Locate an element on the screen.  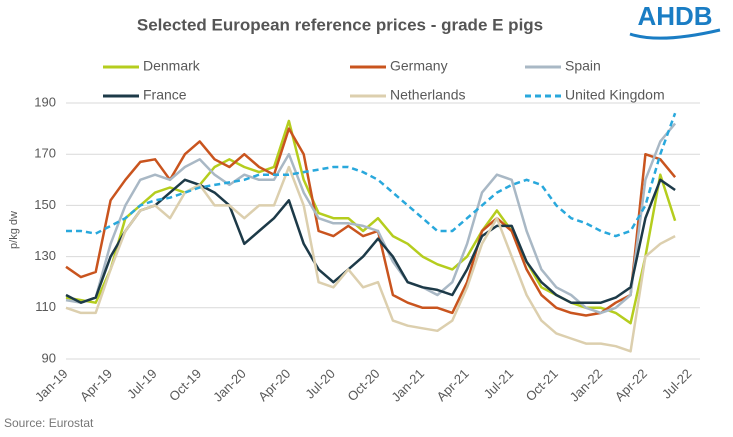
x-tick-label: Jan-20 is located at coordinates (229, 385).